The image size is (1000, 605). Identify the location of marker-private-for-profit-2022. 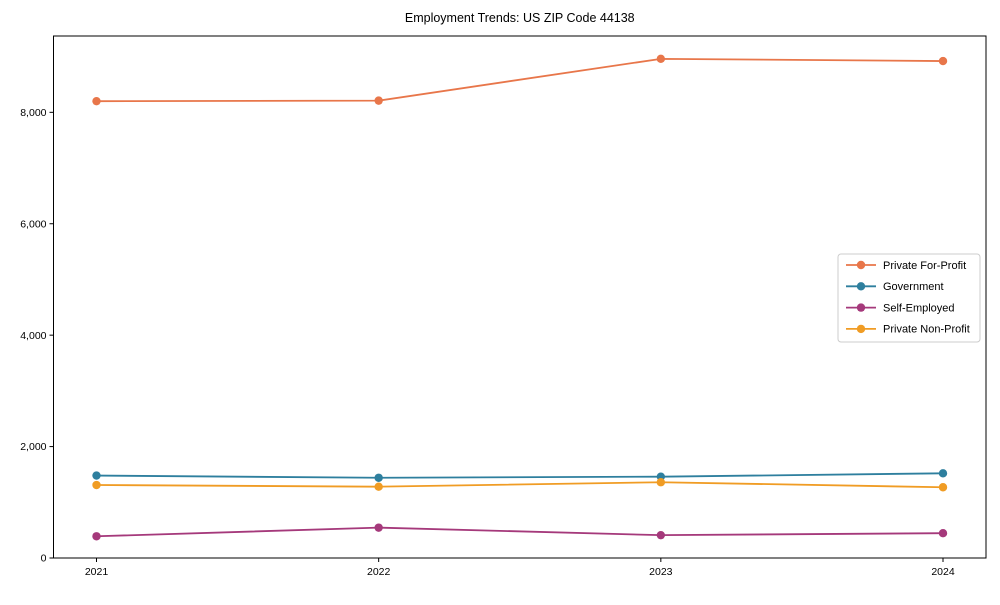
(378, 100).